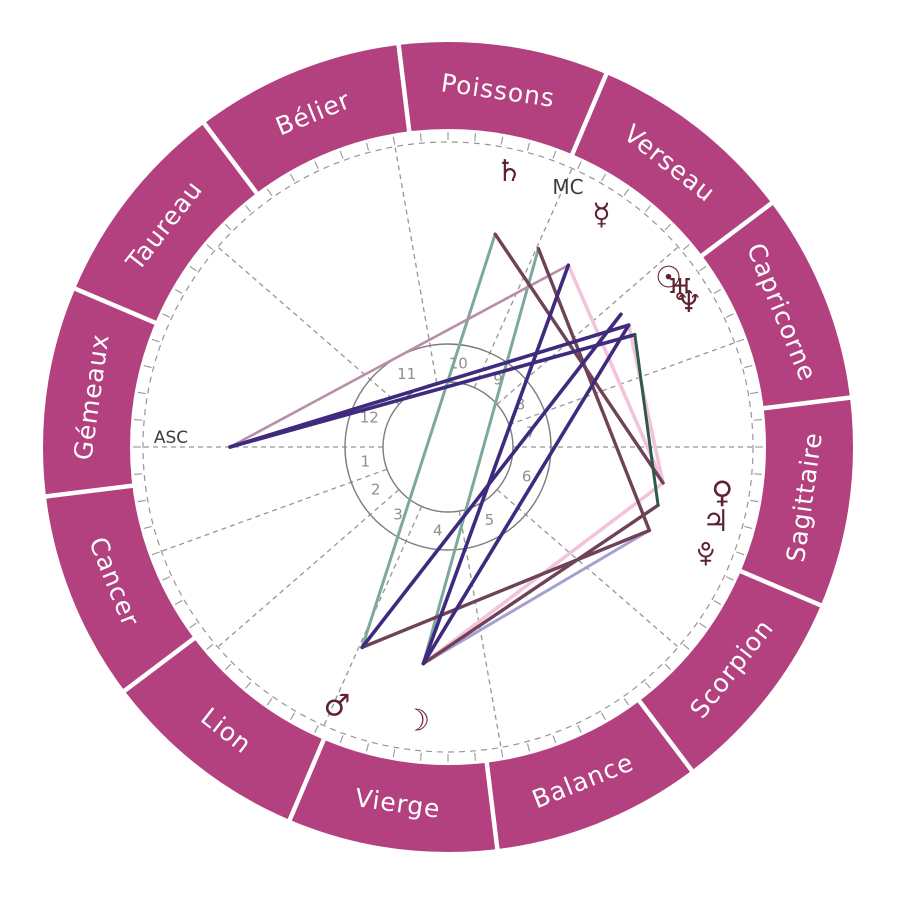 This screenshot has width=897, height=897. What do you see at coordinates (509, 171) in the screenshot?
I see `planet-saturn-glyph: ♄` at bounding box center [509, 171].